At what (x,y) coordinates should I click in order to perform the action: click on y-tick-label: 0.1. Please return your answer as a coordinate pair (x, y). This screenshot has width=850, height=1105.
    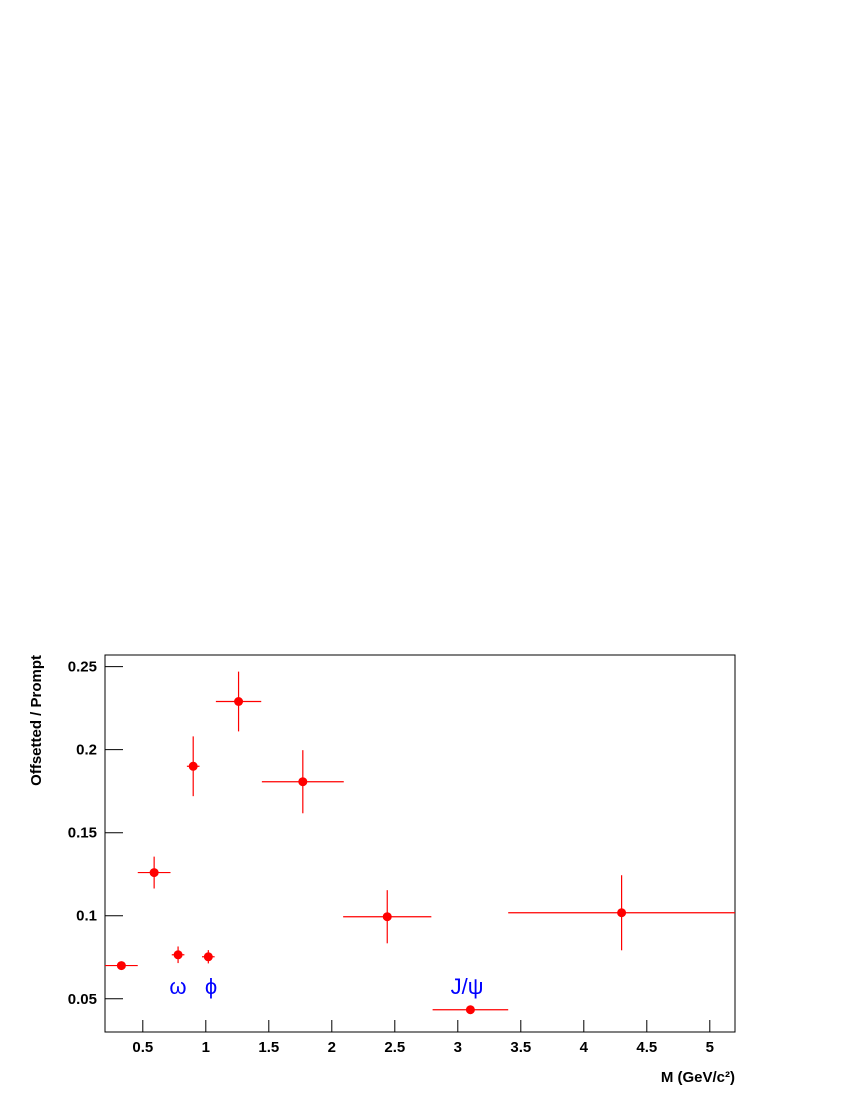
    Looking at the image, I should click on (86, 916).